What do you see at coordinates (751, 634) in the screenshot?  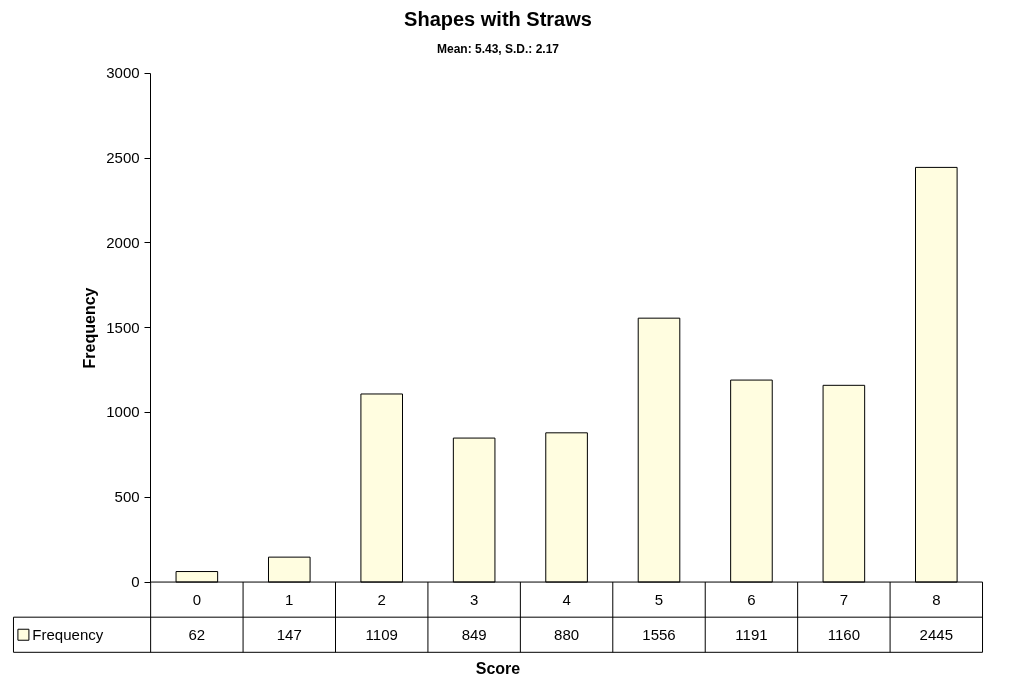 I see `data-label: 1191` at bounding box center [751, 634].